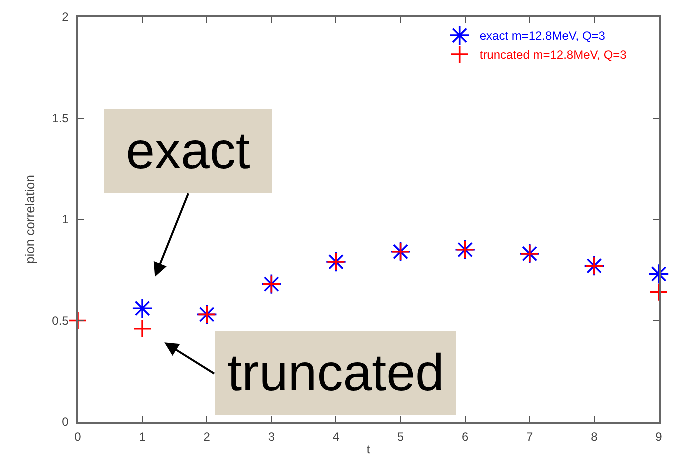 The image size is (673, 465). Describe the element at coordinates (554, 55) in the screenshot. I see `legend-label: truncated m=12.8MeV, Q=3` at that location.